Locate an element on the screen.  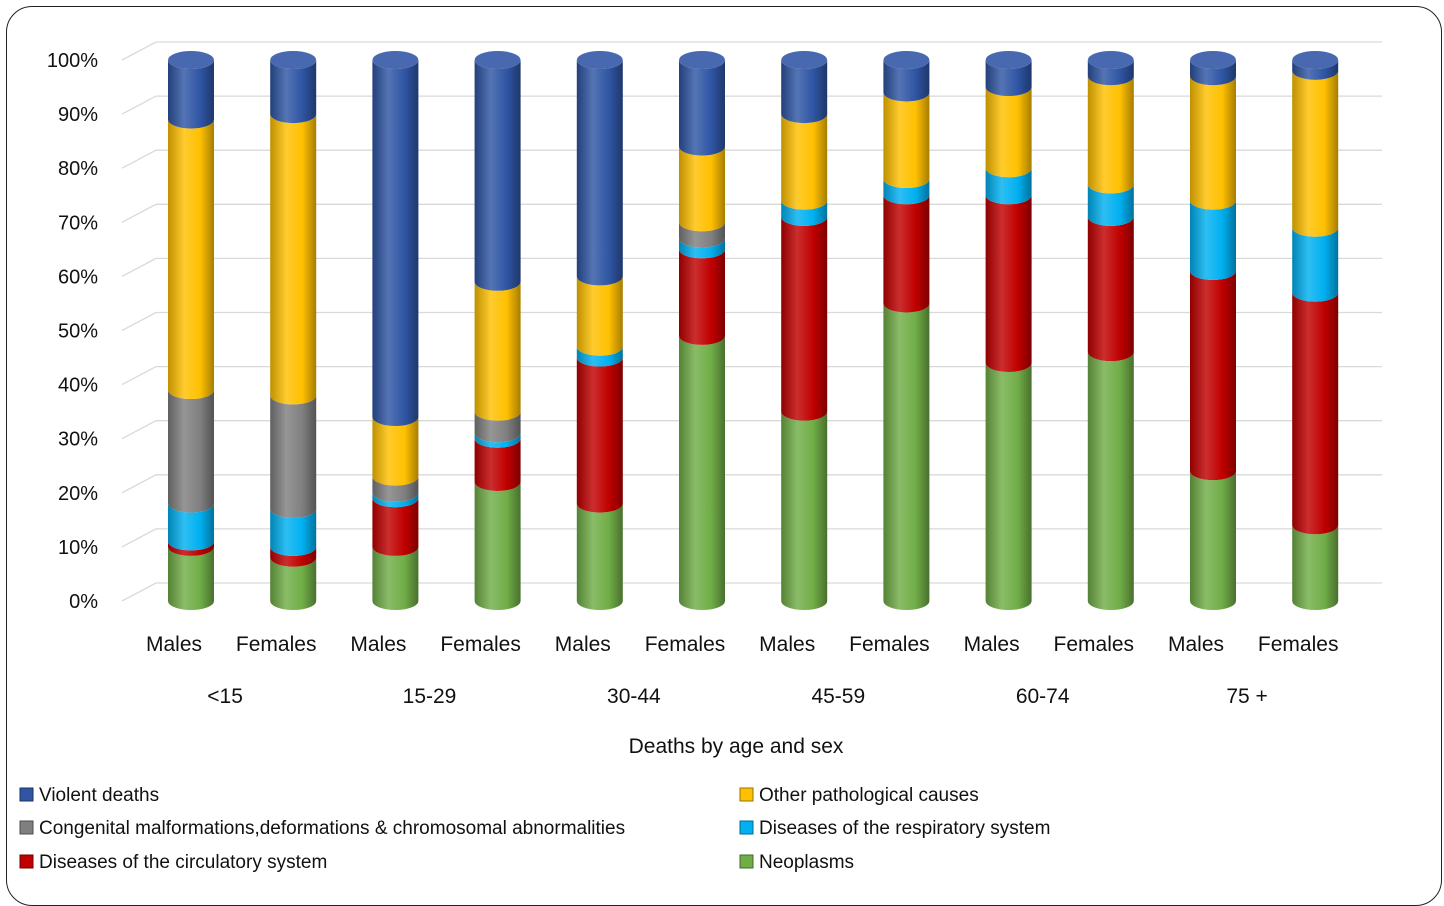
legend-item: Diseases of the circulatory system is located at coordinates (173, 862).